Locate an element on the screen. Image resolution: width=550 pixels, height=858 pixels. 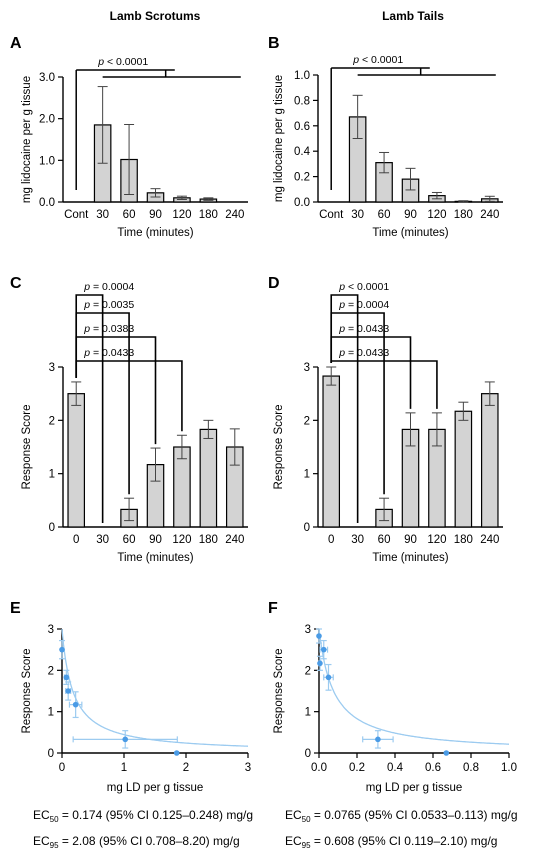
panel-letter-d: D is located at coordinates (274, 283).